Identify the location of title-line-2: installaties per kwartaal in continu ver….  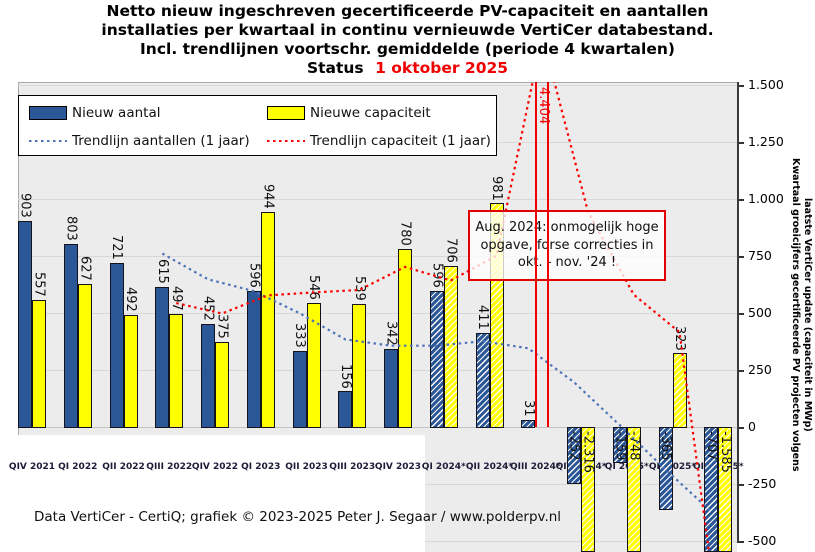
(407, 30).